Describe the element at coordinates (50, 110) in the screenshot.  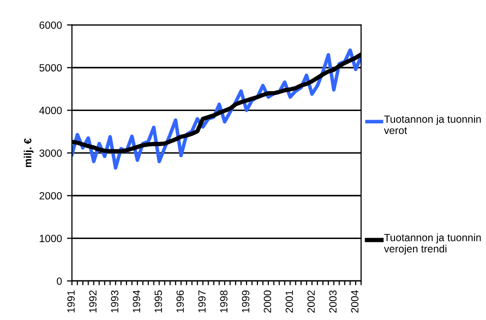
I see `y-tick-label: 4000` at that location.